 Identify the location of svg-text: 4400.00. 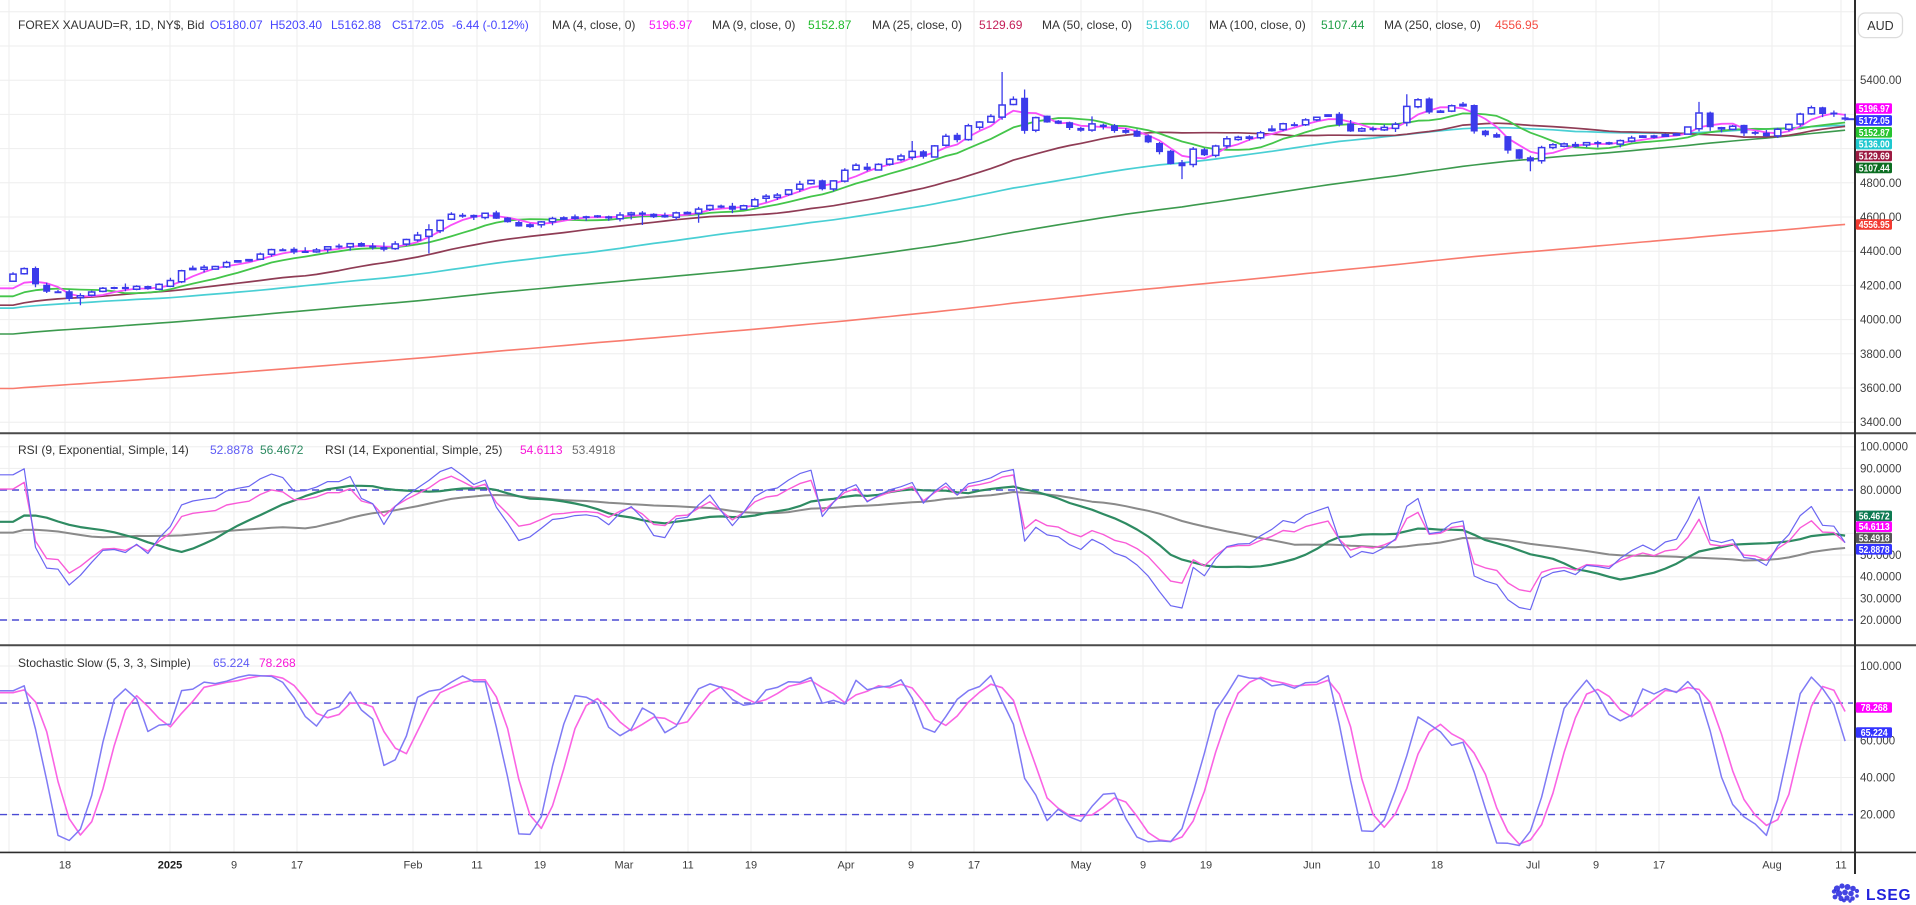
(1881, 252).